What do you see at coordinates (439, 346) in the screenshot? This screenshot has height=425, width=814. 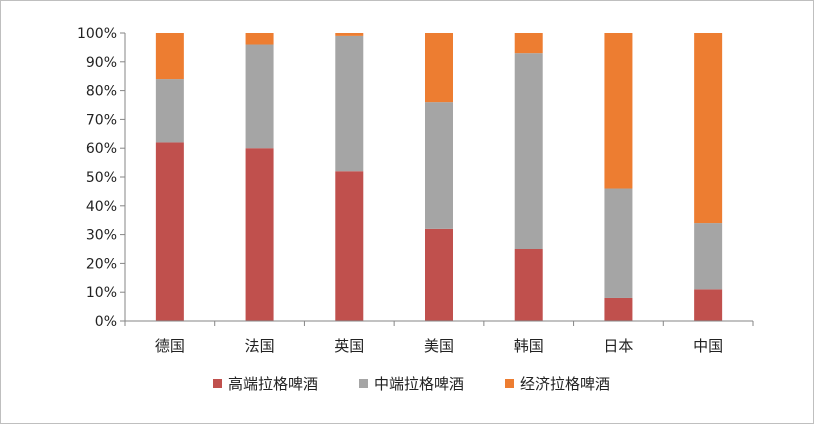 I see `x-category-label: 美国` at bounding box center [439, 346].